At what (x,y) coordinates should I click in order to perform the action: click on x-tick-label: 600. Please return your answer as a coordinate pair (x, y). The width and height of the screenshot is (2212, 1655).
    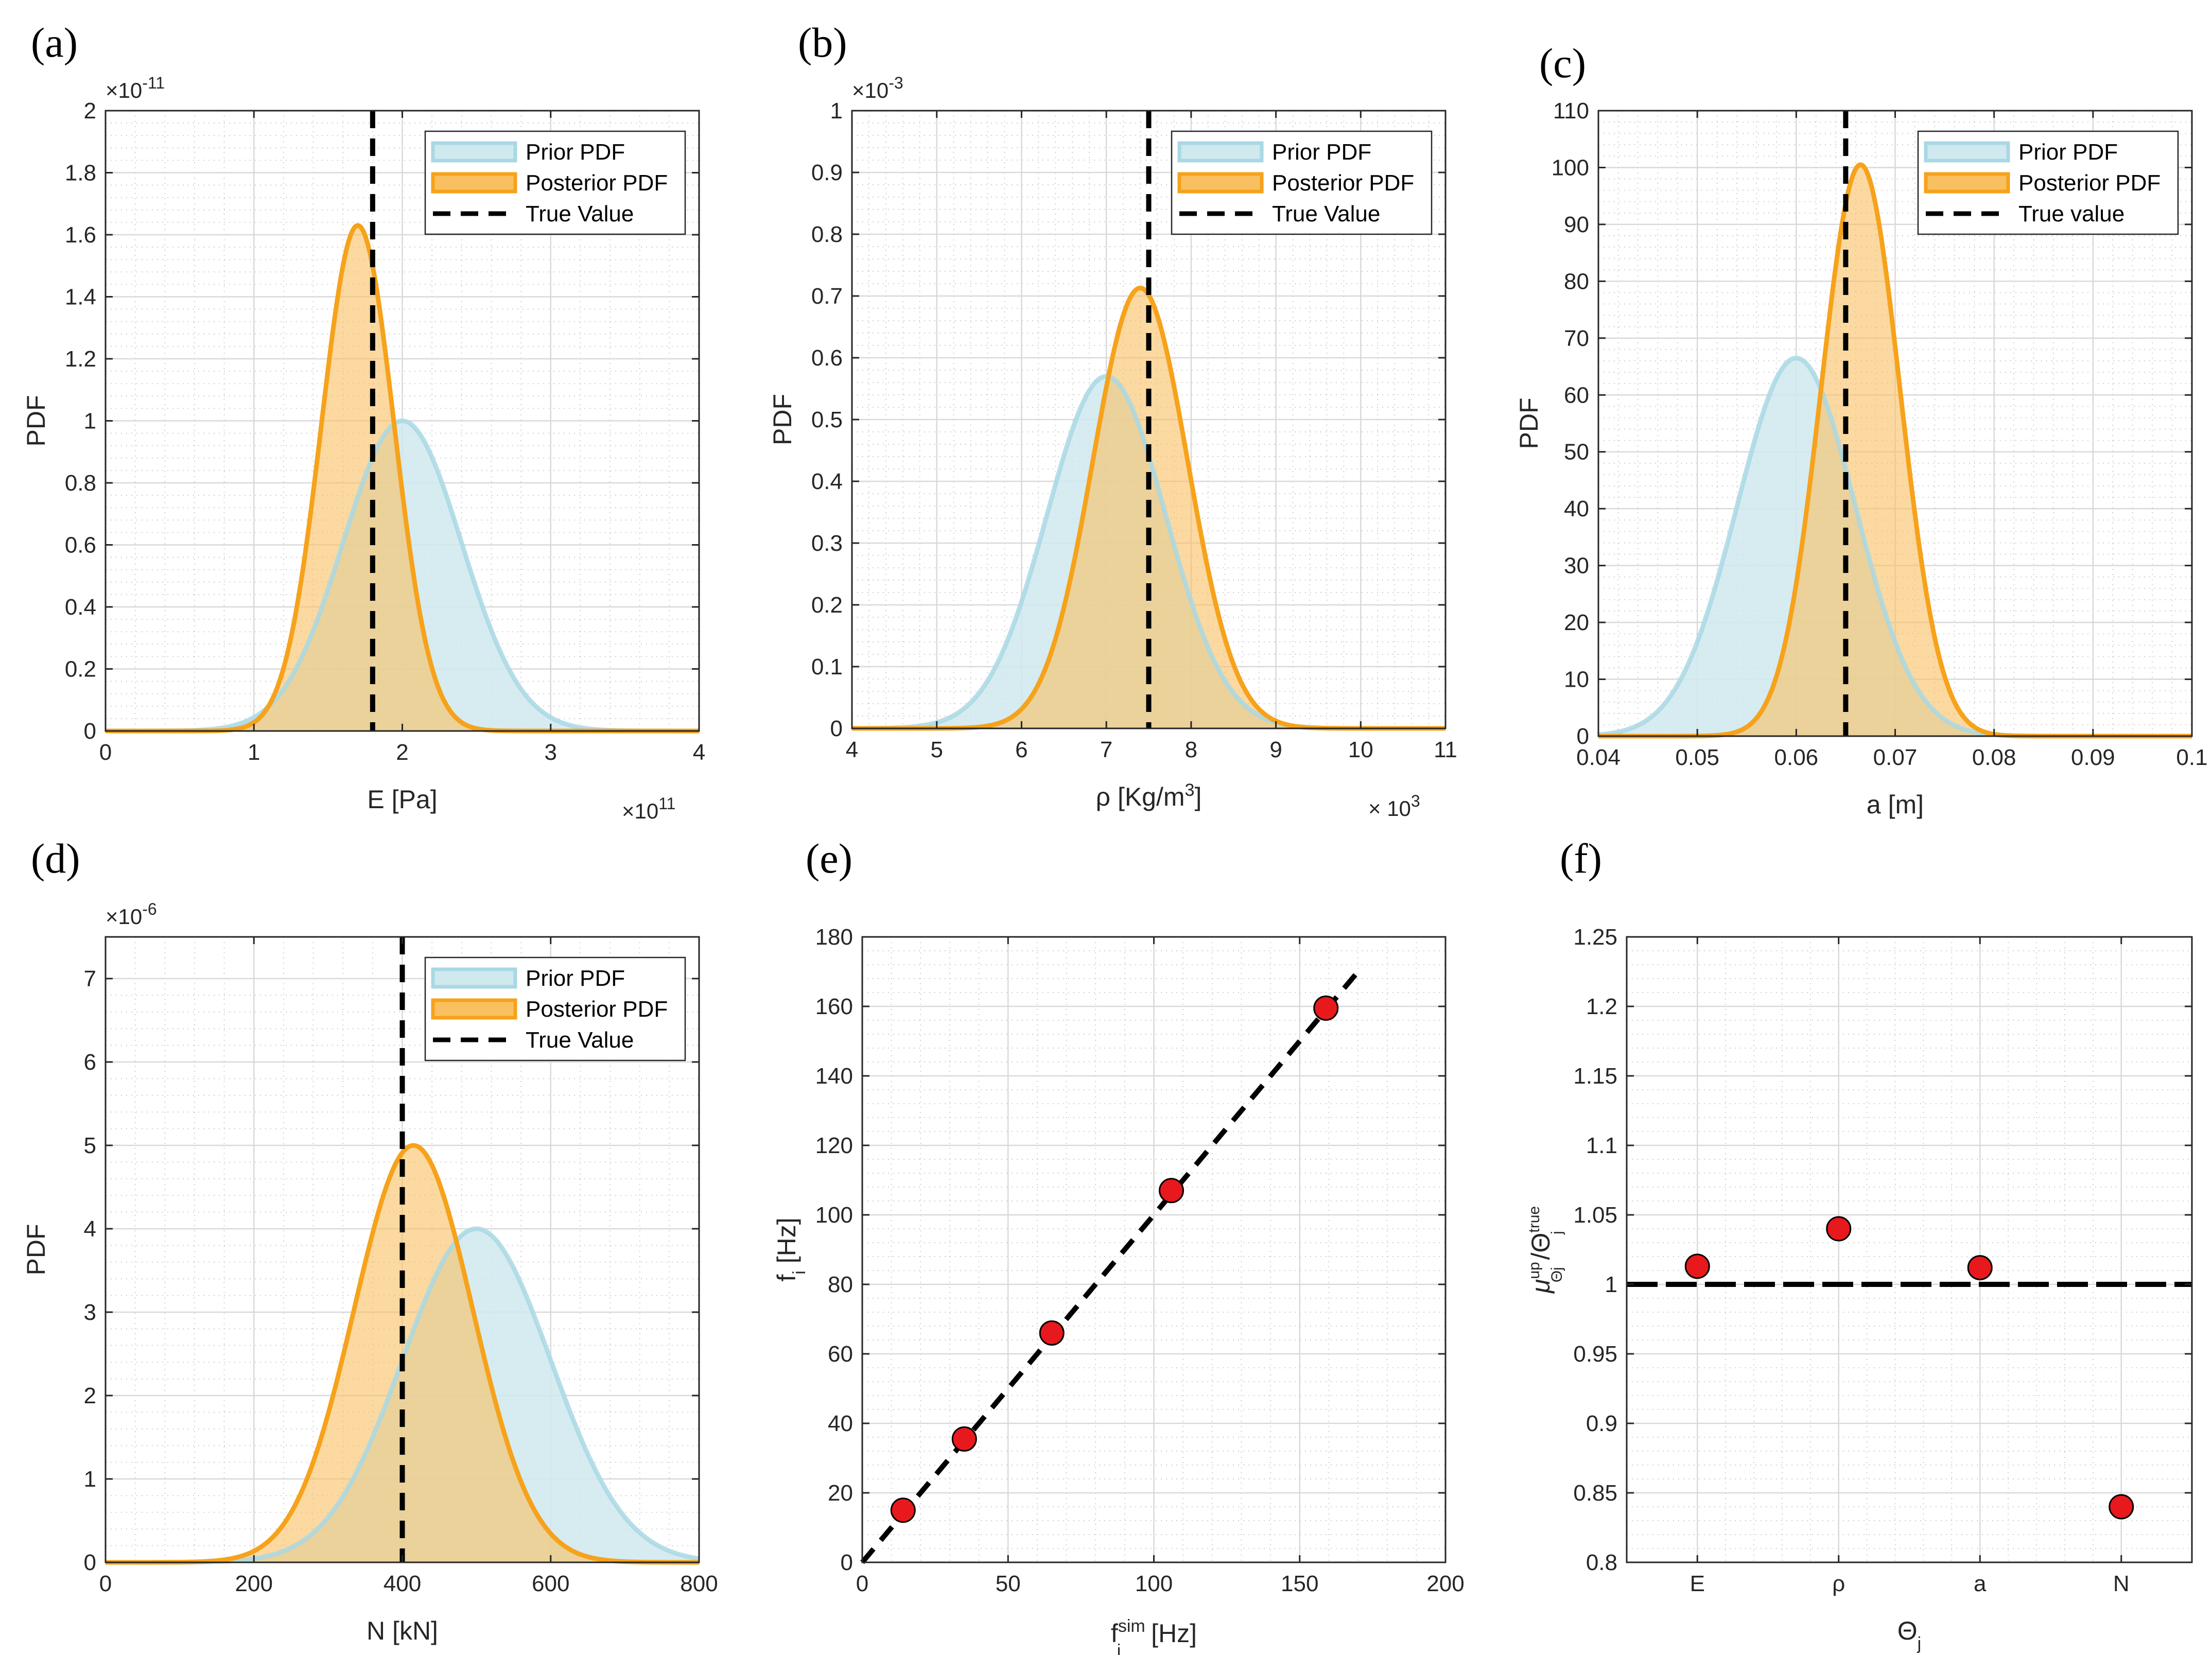
    Looking at the image, I should click on (550, 1583).